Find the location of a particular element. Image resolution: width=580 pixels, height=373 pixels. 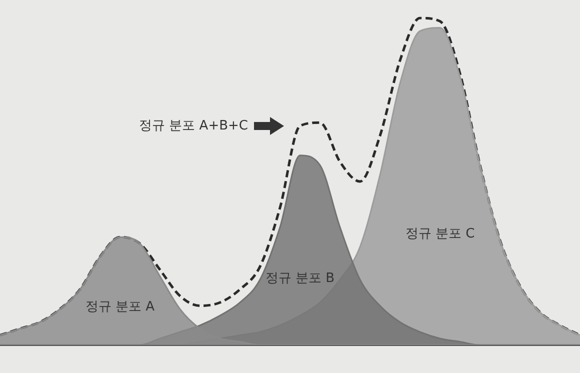

series-label: 정규 분포 A is located at coordinates (120, 307).